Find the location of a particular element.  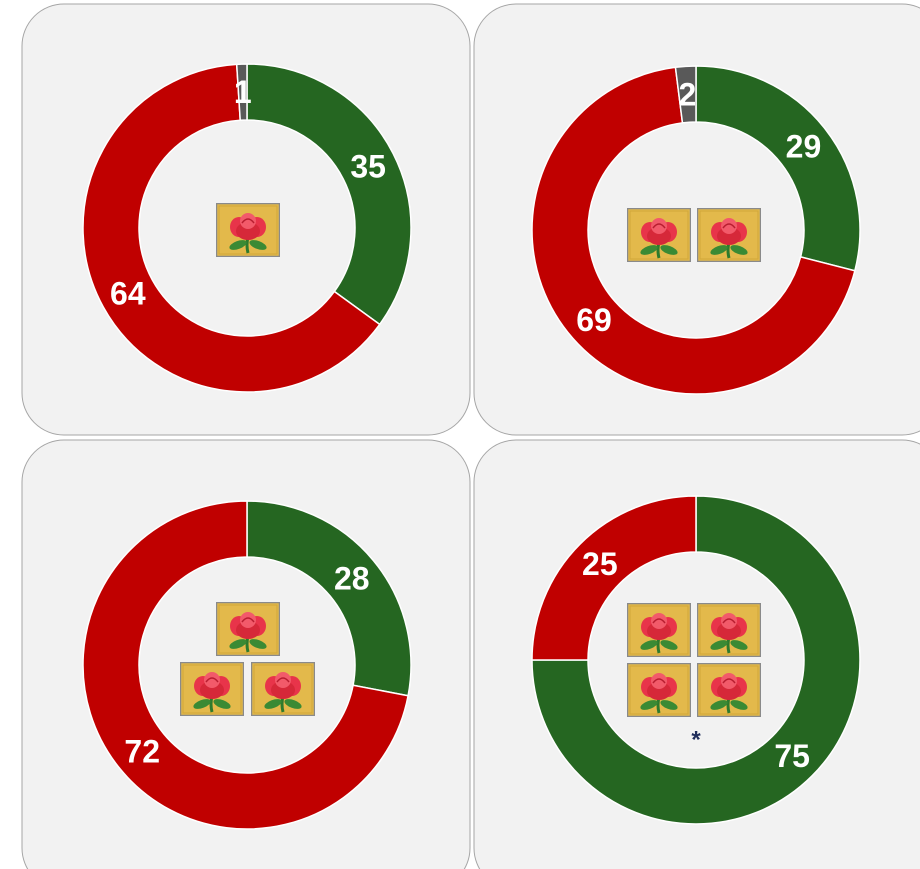

data-label: 2 is located at coordinates (688, 94).